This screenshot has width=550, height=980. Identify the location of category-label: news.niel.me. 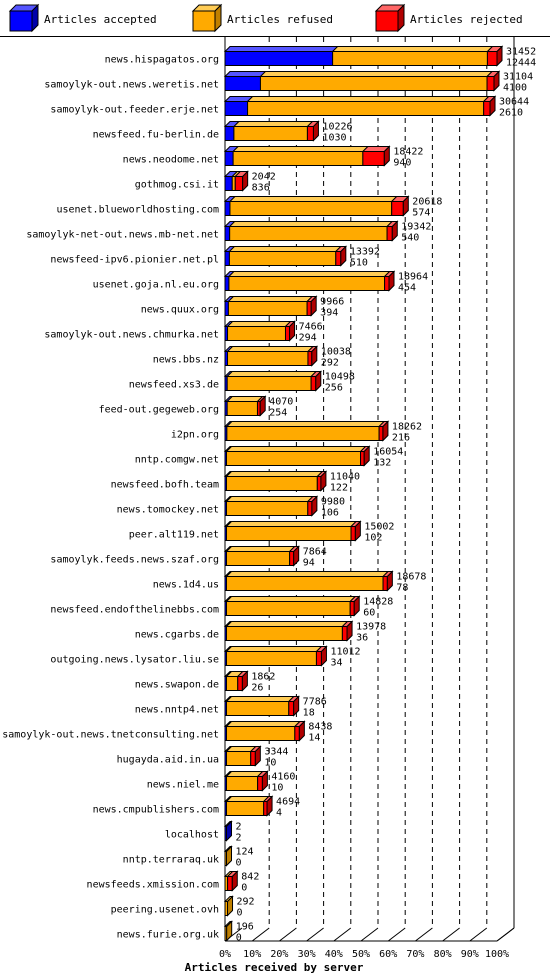
(183, 785).